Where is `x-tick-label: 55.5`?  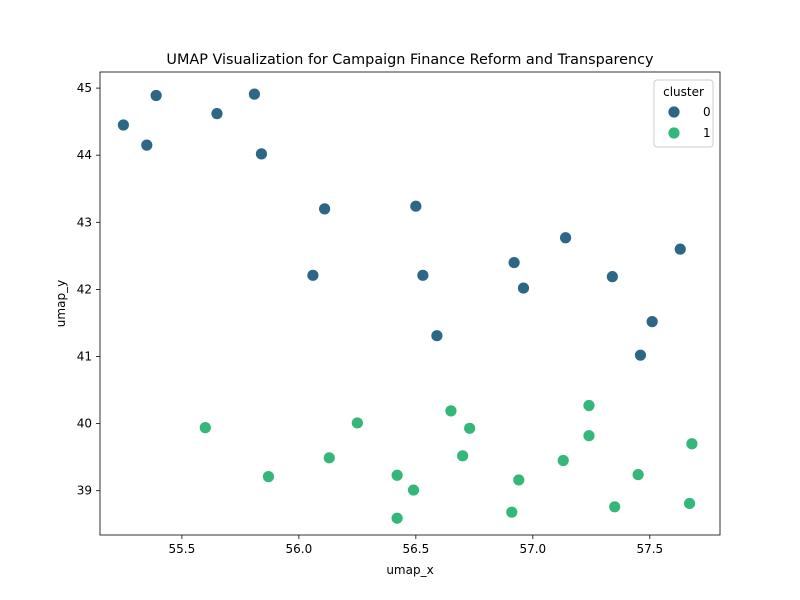
x-tick-label: 55.5 is located at coordinates (182, 549).